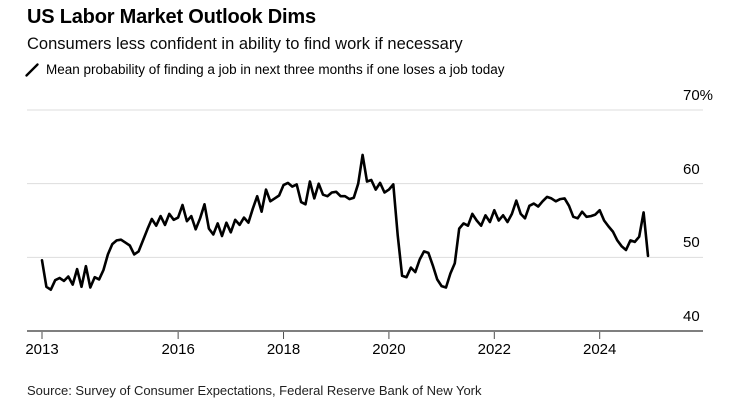  I want to click on chart-title: US Labor Market Outlook Dims, so click(171, 17).